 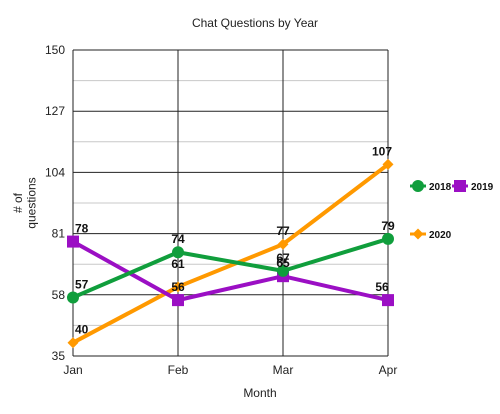 I want to click on data-label-2020: 40, so click(x=82, y=330).